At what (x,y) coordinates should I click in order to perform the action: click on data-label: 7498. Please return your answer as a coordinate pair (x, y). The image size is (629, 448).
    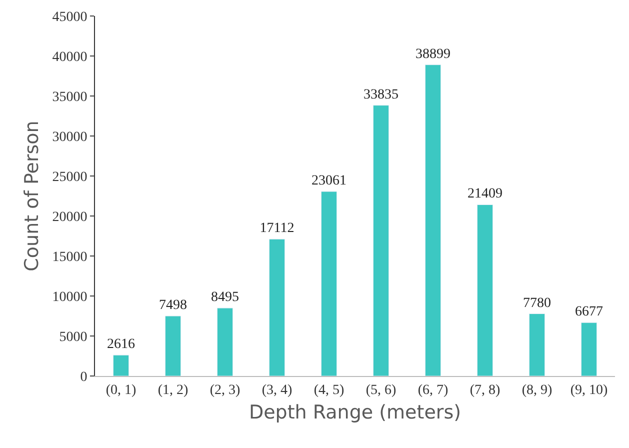
    Looking at the image, I should click on (173, 306).